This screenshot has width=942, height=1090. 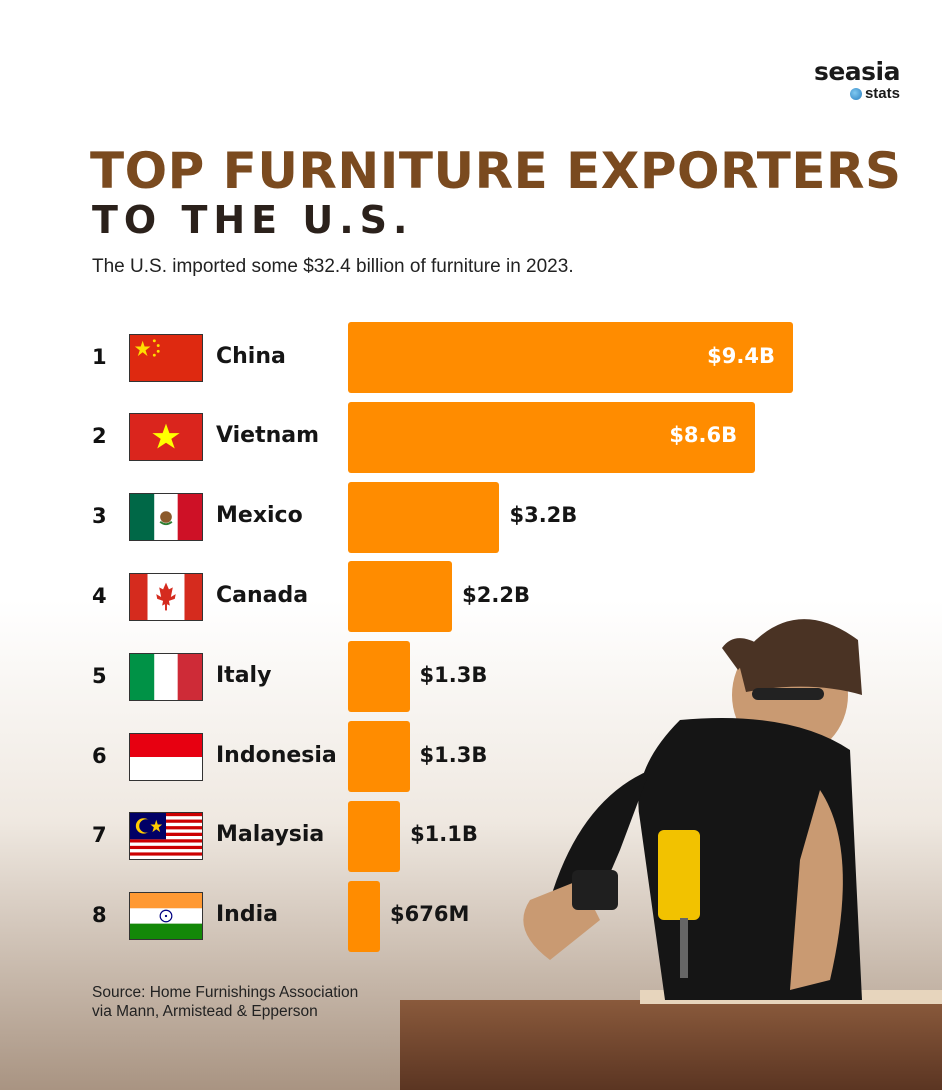 What do you see at coordinates (99, 516) in the screenshot?
I see `rank-number: 3` at bounding box center [99, 516].